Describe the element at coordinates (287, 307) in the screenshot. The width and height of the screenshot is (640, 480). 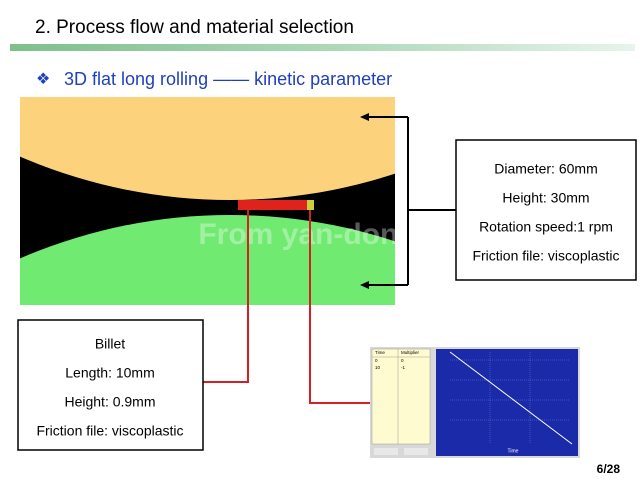
I see `billet-connectors` at that location.